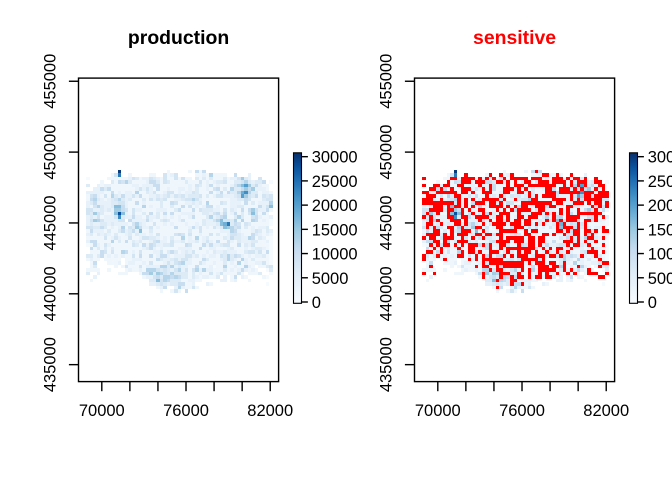  Describe the element at coordinates (514, 38) in the screenshot. I see `svg-text: sensitive` at that location.